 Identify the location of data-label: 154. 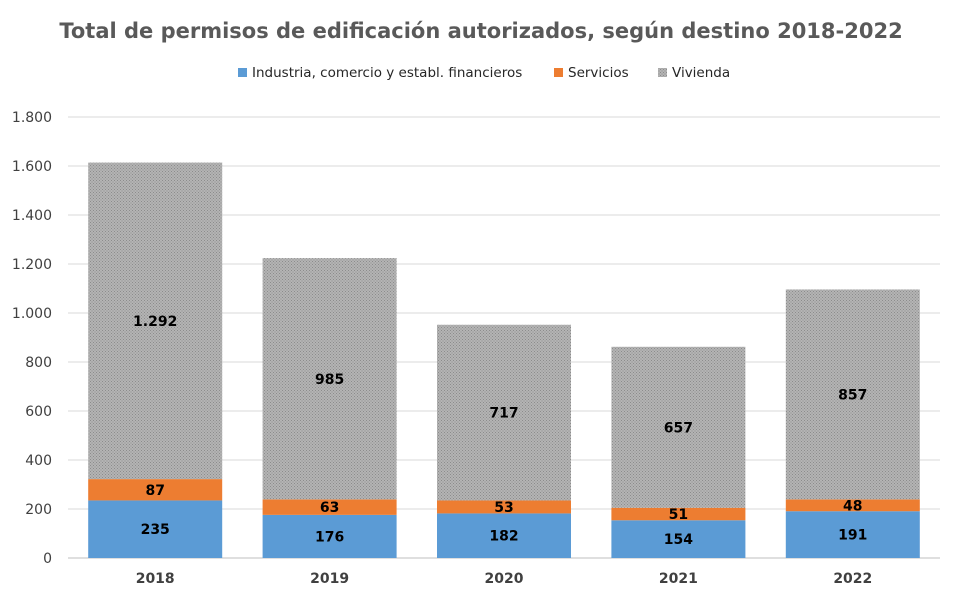
(678, 540).